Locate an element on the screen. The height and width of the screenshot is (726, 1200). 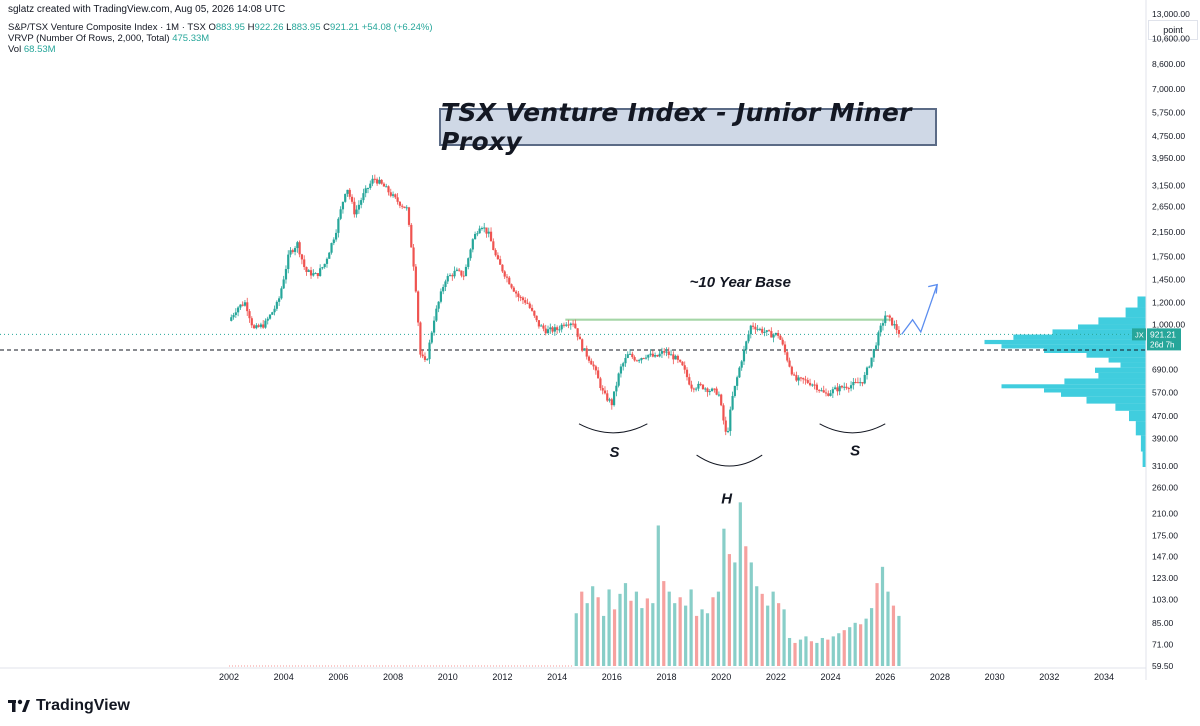
time-tick-label: 2002 is located at coordinates (229, 677).